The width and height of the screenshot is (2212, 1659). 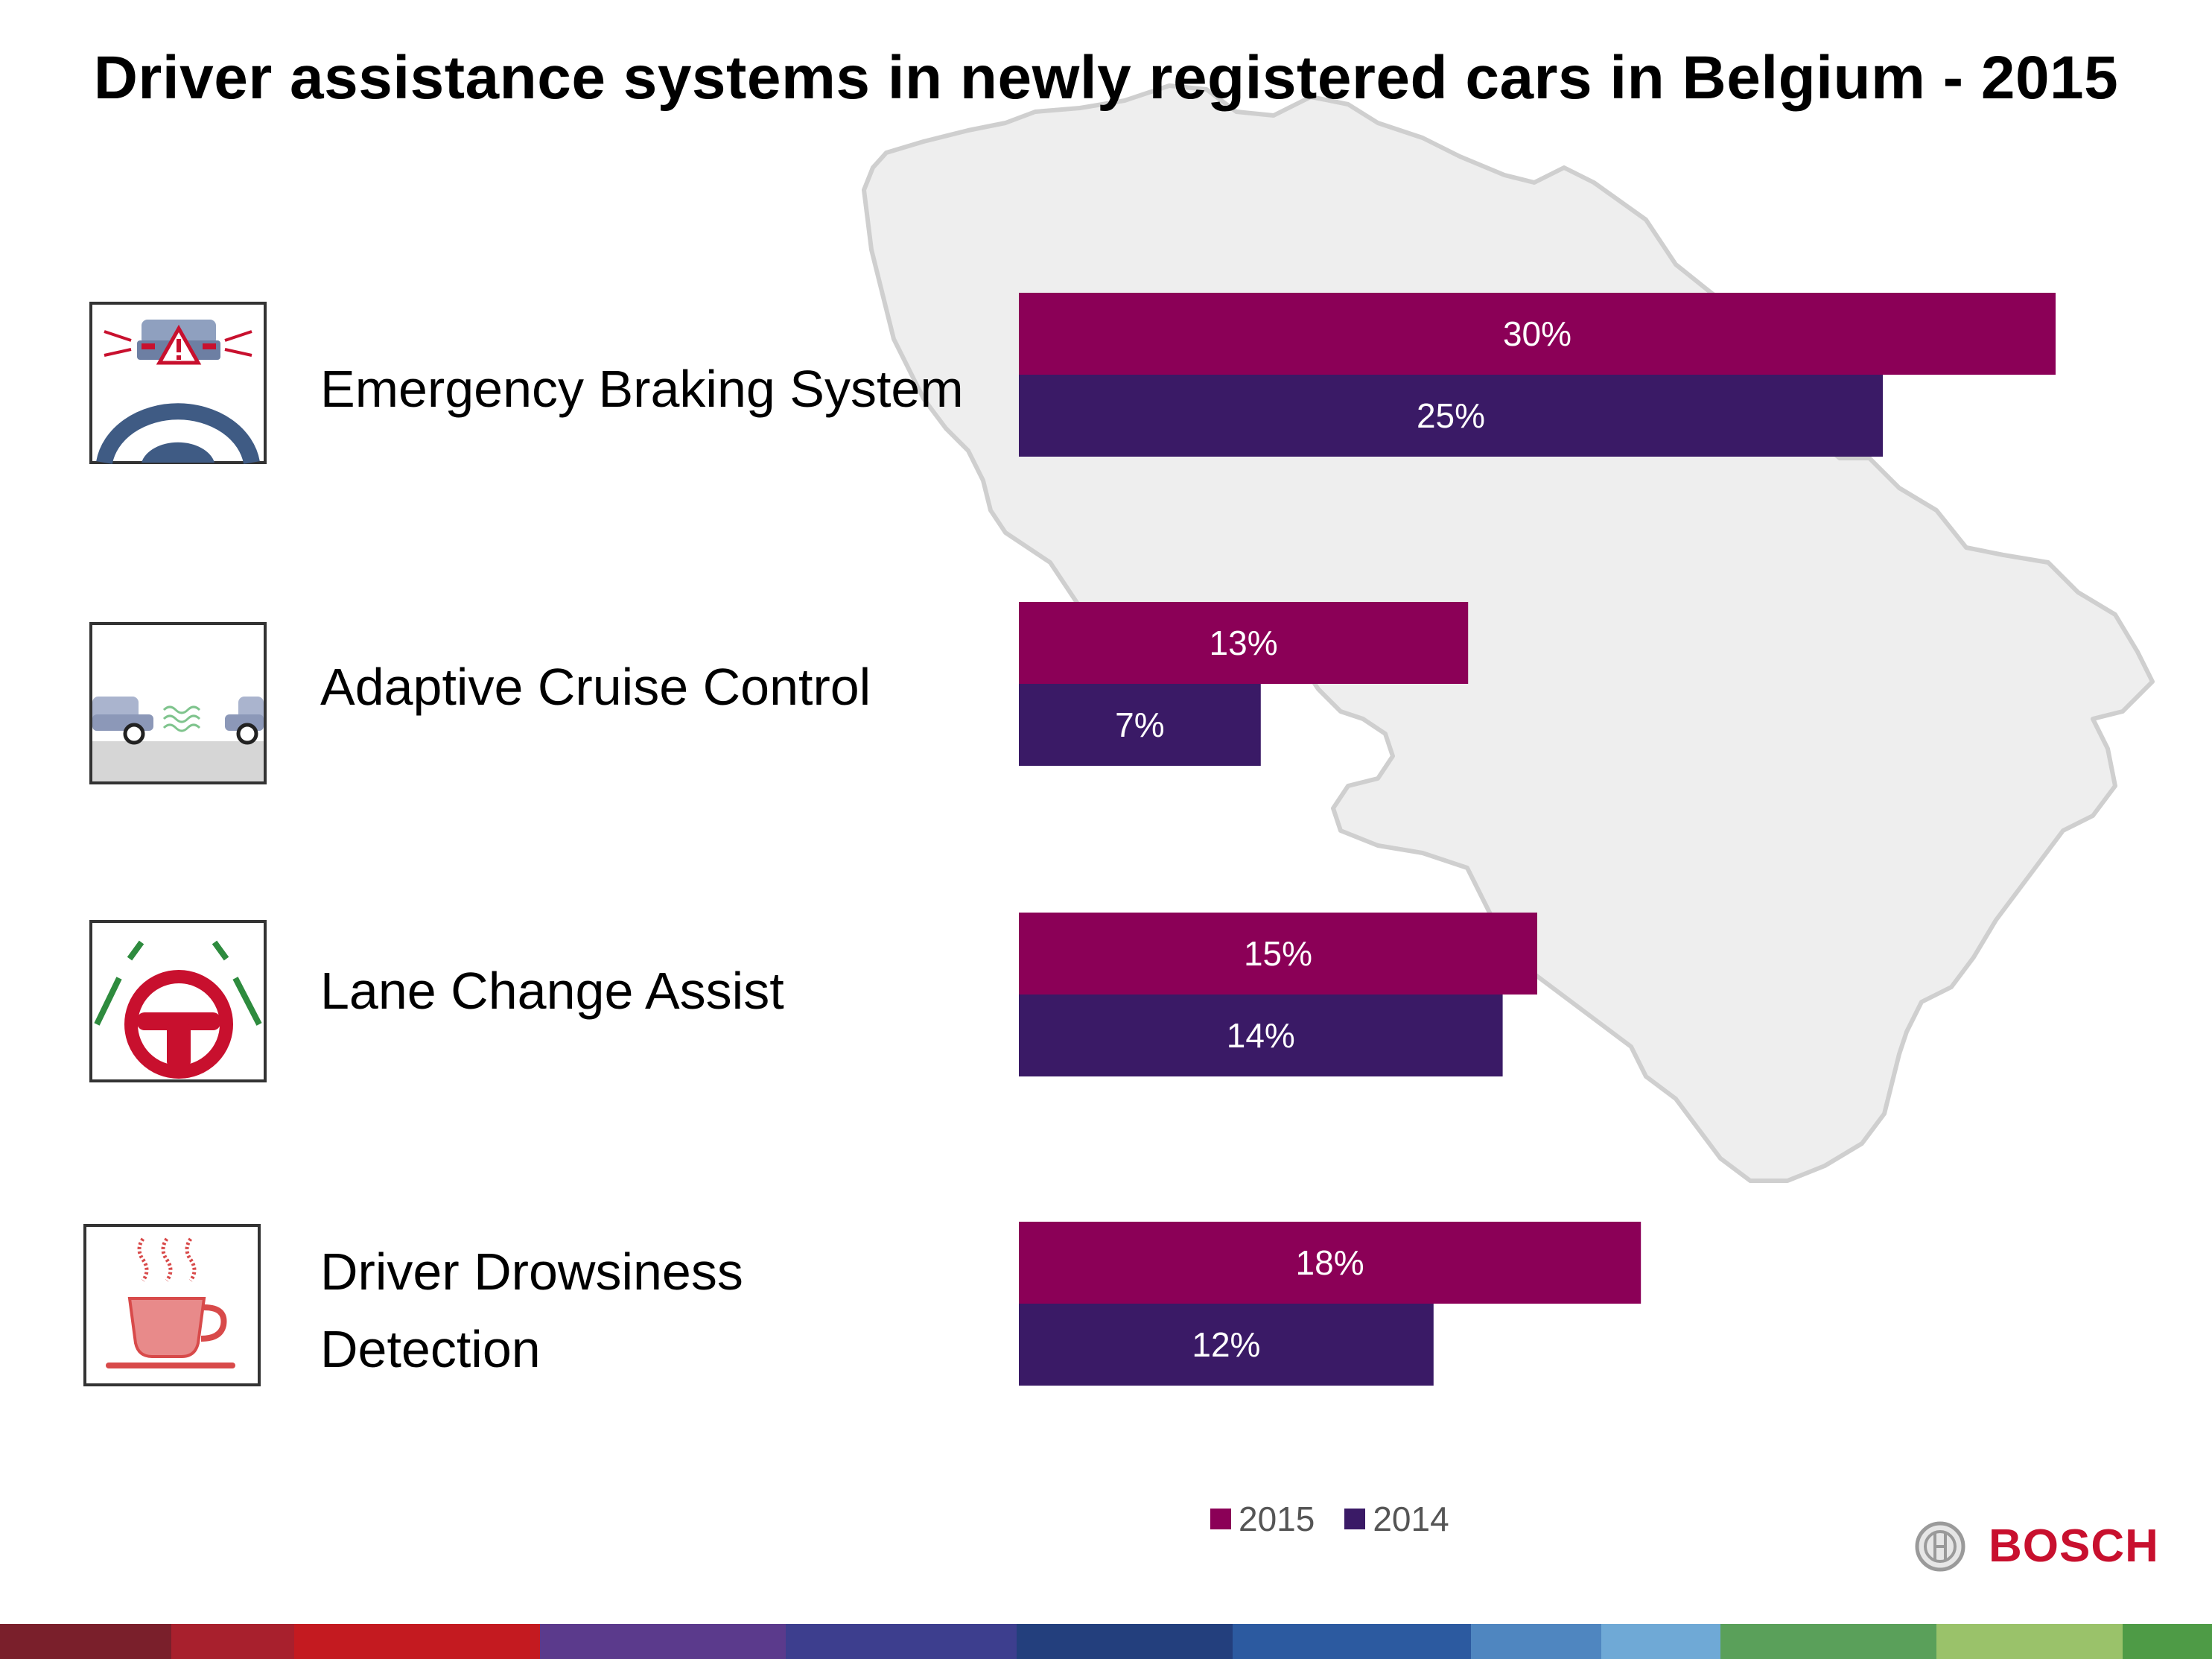 I want to click on bar-value-label-2015-3: 18%, so click(x=1330, y=1262).